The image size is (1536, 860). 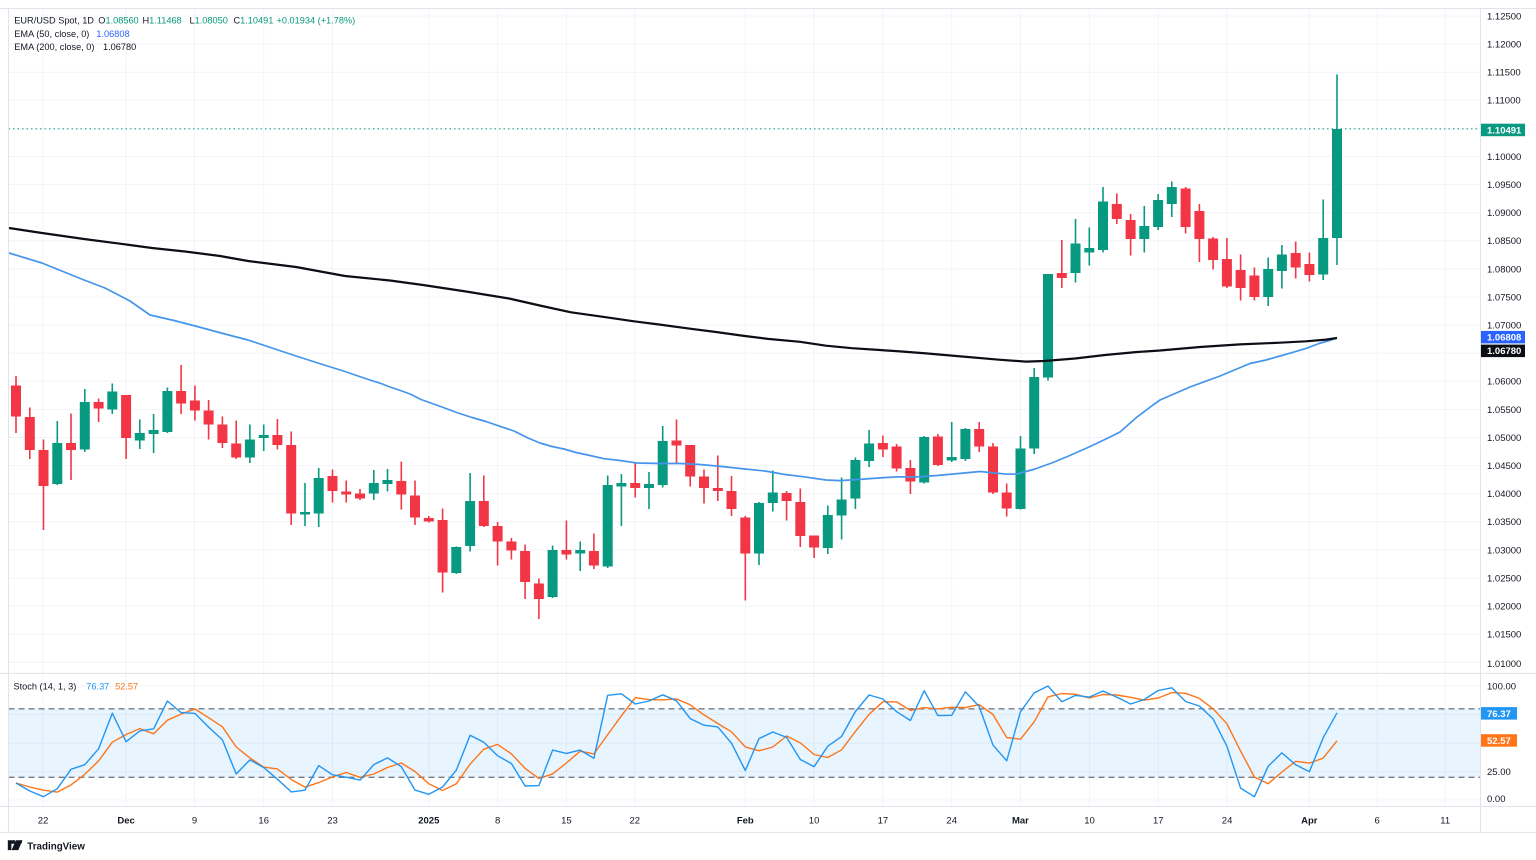 I want to click on svg-text: EUR/USD Spot, 1D, so click(x=54, y=21).